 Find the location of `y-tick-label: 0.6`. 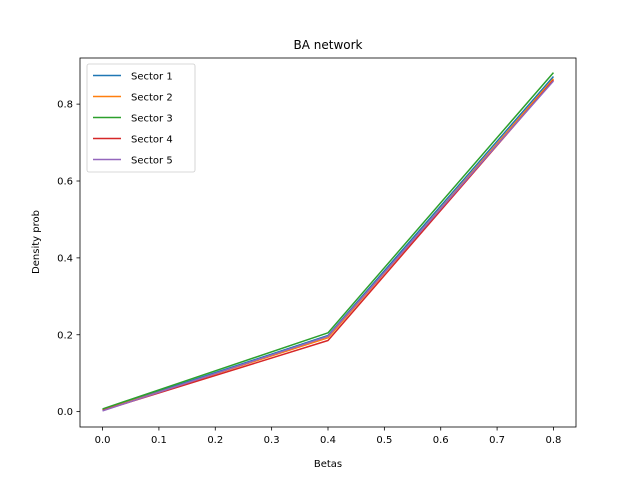

y-tick-label: 0.6 is located at coordinates (65, 182).